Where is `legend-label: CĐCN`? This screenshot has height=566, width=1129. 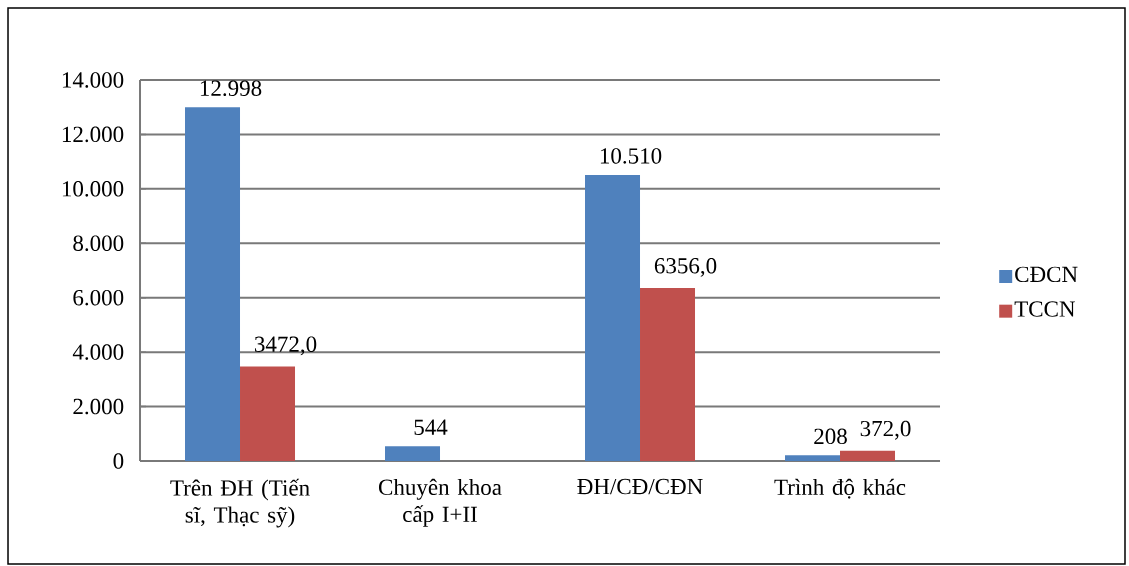
legend-label: CĐCN is located at coordinates (1046, 274).